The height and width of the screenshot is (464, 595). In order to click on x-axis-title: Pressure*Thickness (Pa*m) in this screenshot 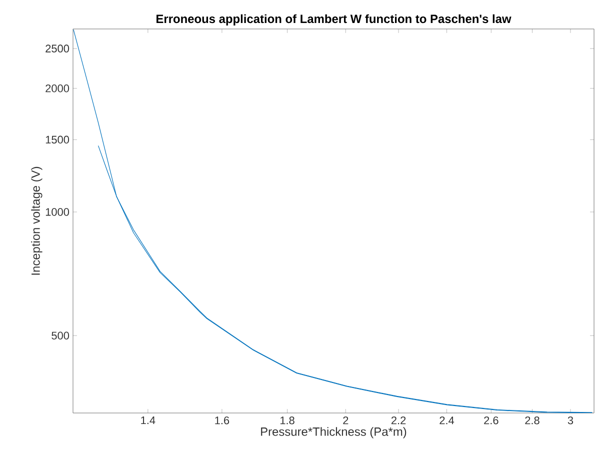, I will do `click(333, 432)`.